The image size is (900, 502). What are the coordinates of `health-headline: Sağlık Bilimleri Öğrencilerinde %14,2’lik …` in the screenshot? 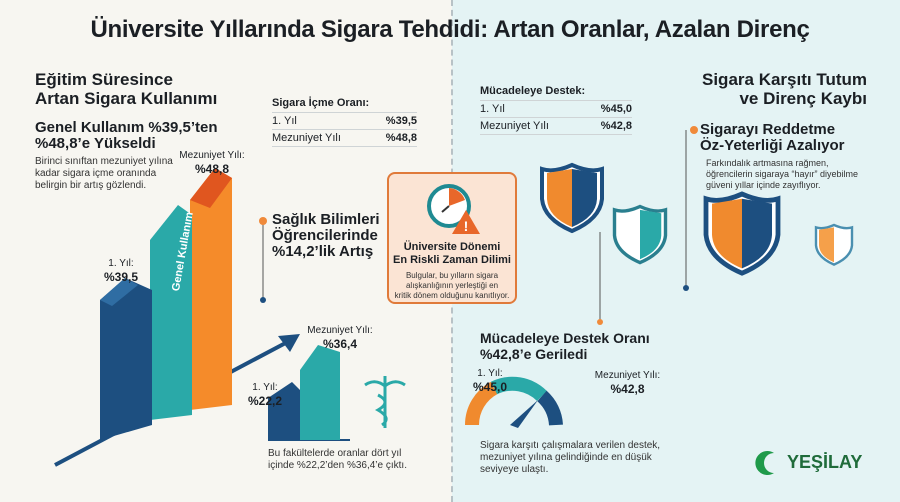 It's located at (326, 236).